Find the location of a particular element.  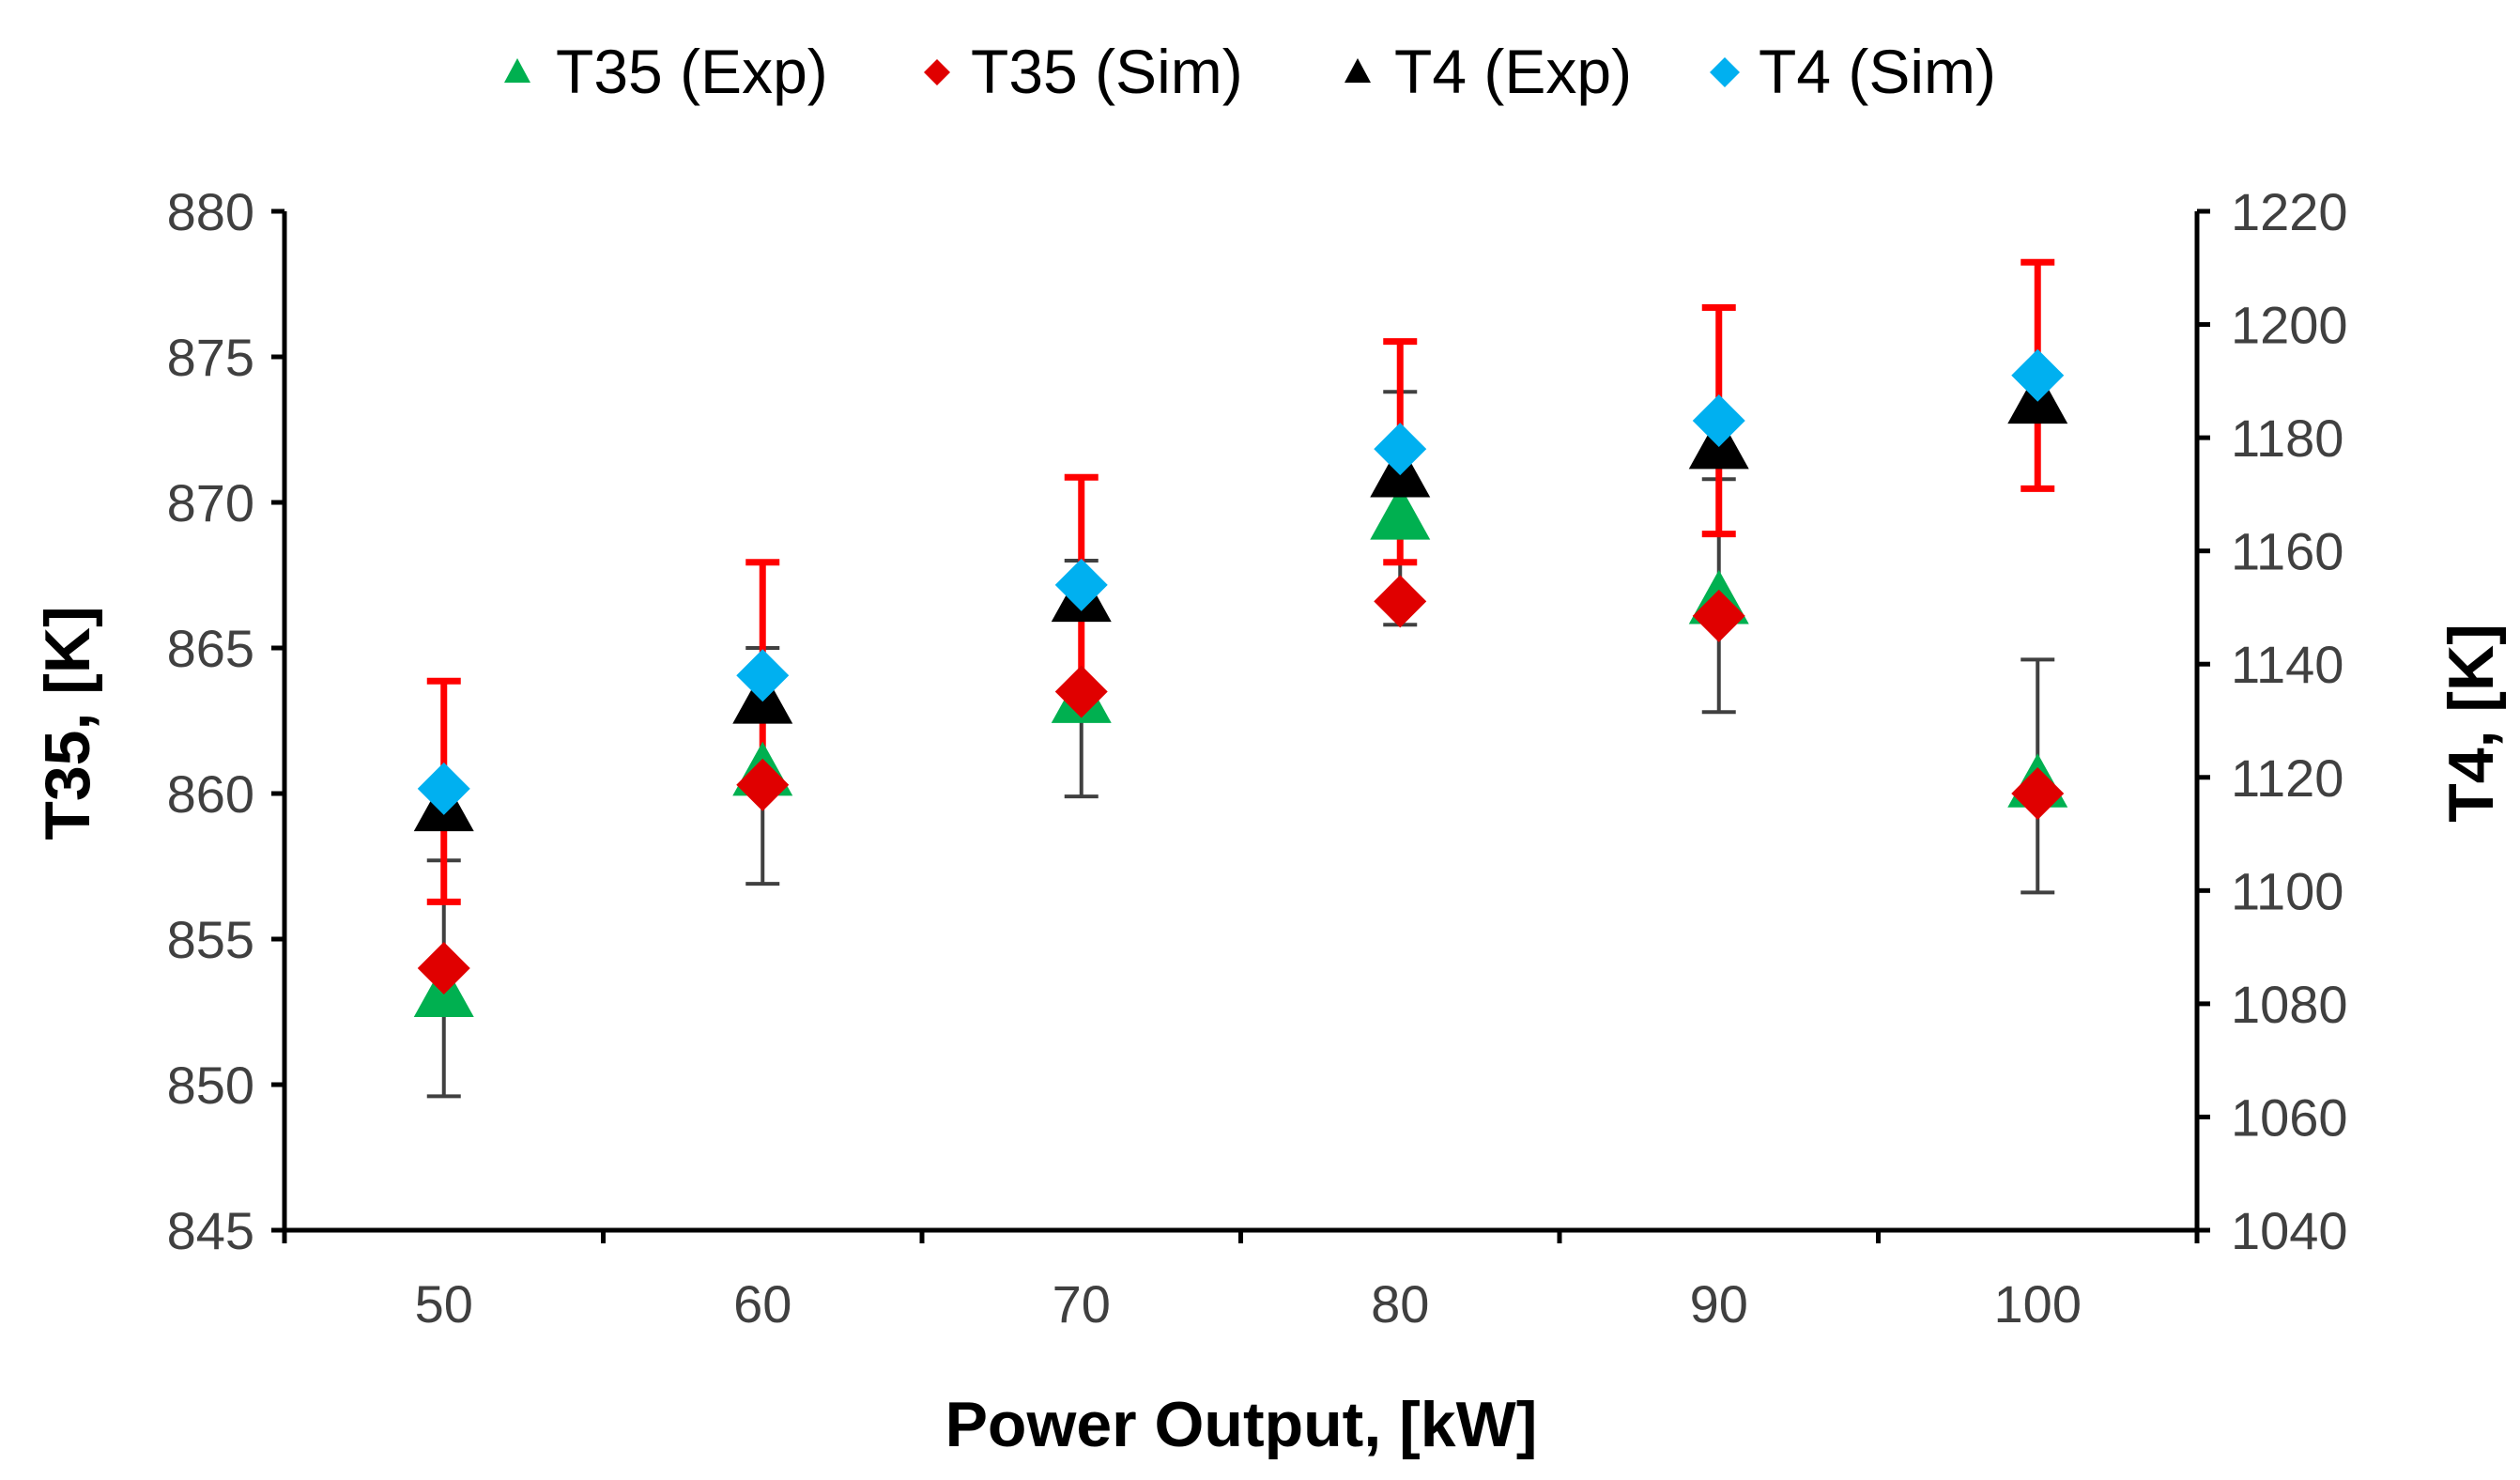

y2-axis-title: T4, [K] is located at coordinates (2471, 723).